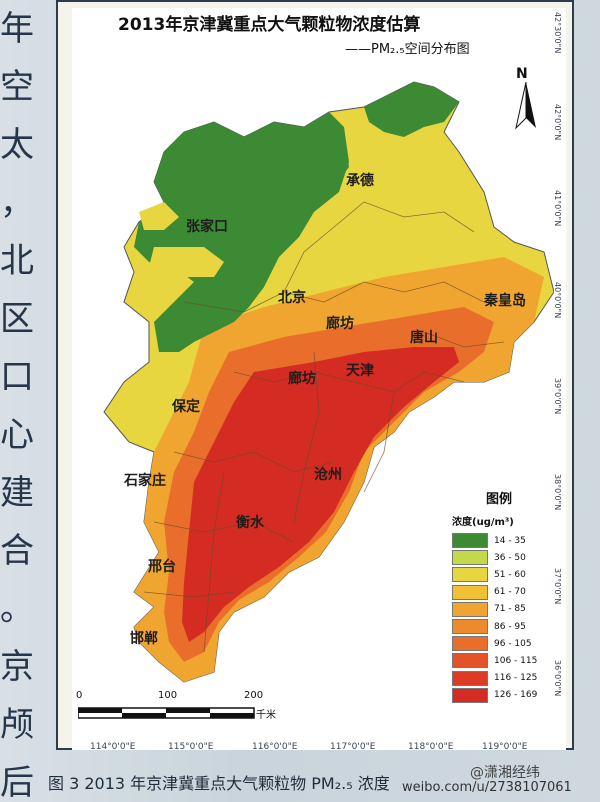  Describe the element at coordinates (353, 747) in the screenshot. I see `lon-label-117: 117°0'0"E` at that location.